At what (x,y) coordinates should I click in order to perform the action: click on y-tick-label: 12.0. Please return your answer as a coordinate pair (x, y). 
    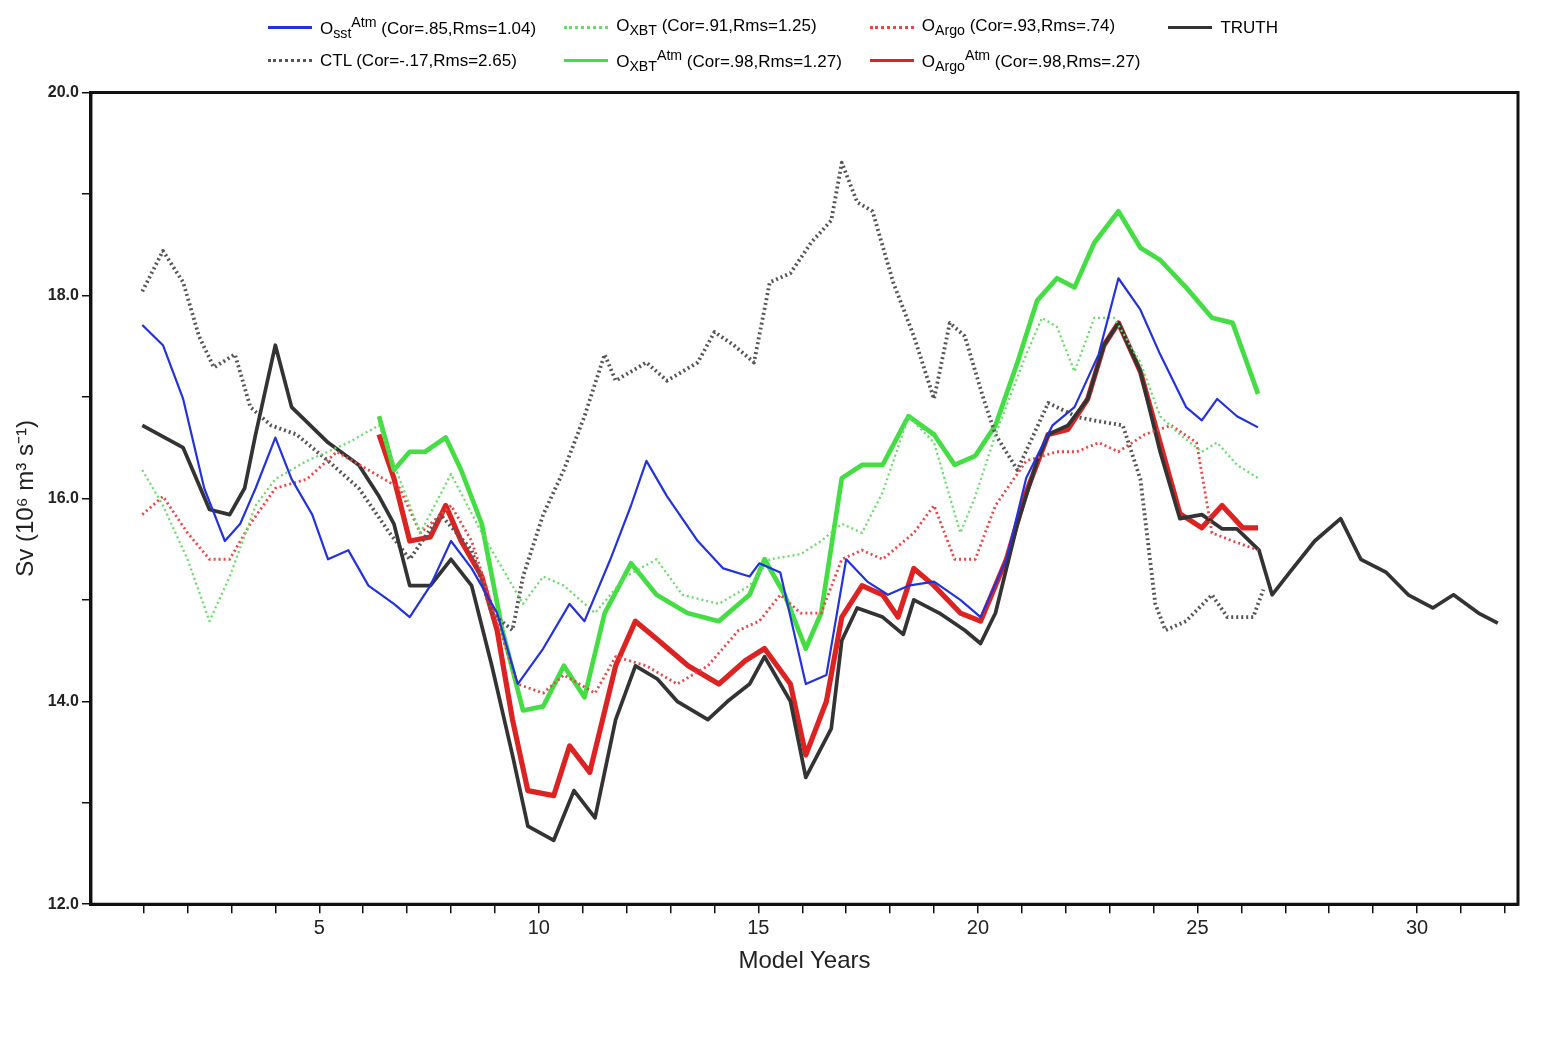
    Looking at the image, I should click on (63, 903).